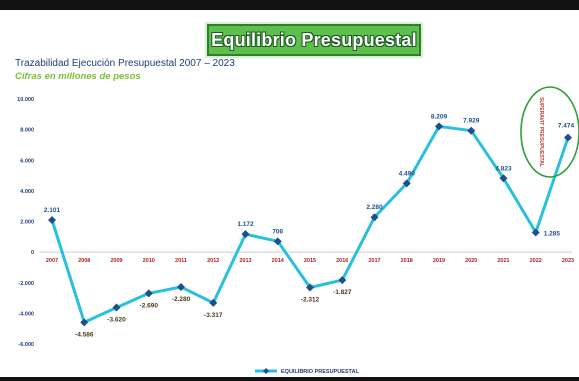 The width and height of the screenshot is (579, 381). Describe the element at coordinates (407, 261) in the screenshot. I see `x-tick-label: 2018` at that location.